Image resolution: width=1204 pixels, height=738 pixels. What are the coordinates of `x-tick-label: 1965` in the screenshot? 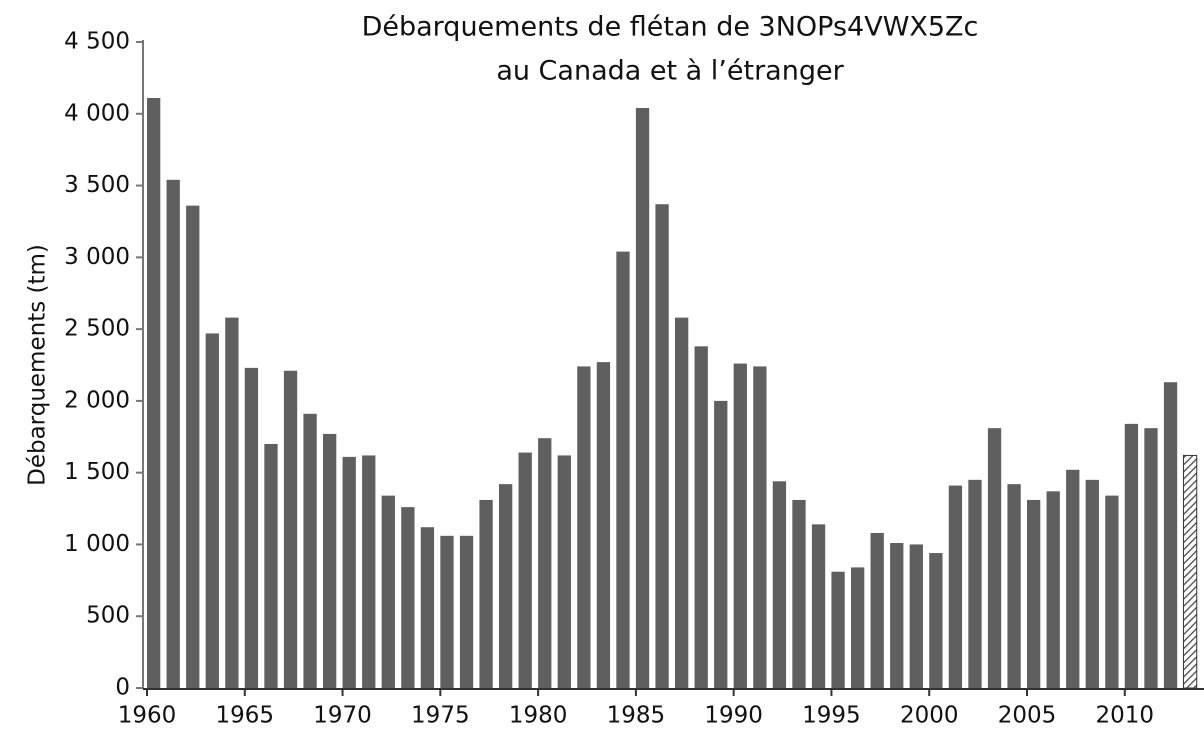 It's located at (245, 716).